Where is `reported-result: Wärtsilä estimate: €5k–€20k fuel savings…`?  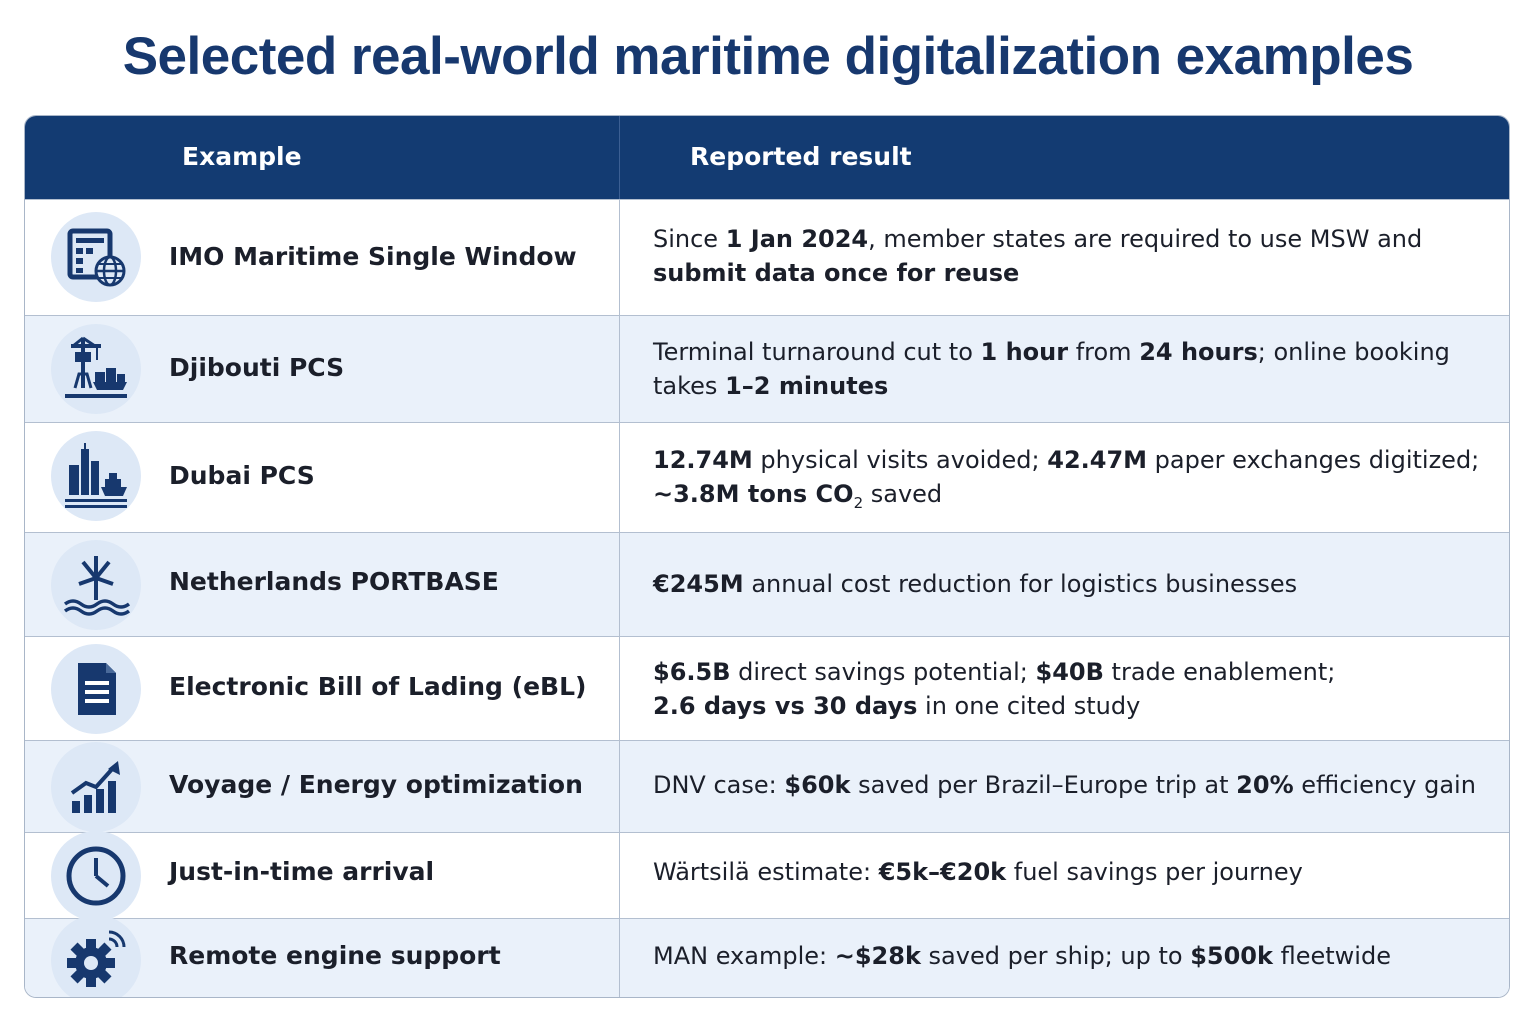
reported-result: Wärtsilä estimate: €5k–€20k fuel savings… is located at coordinates (978, 872).